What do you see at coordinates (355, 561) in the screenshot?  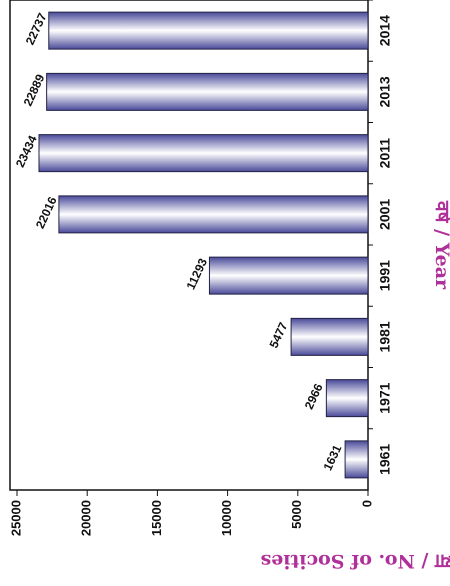 I see `y-axis-title: संस्थांची संख्या / No. of Socities` at bounding box center [355, 561].